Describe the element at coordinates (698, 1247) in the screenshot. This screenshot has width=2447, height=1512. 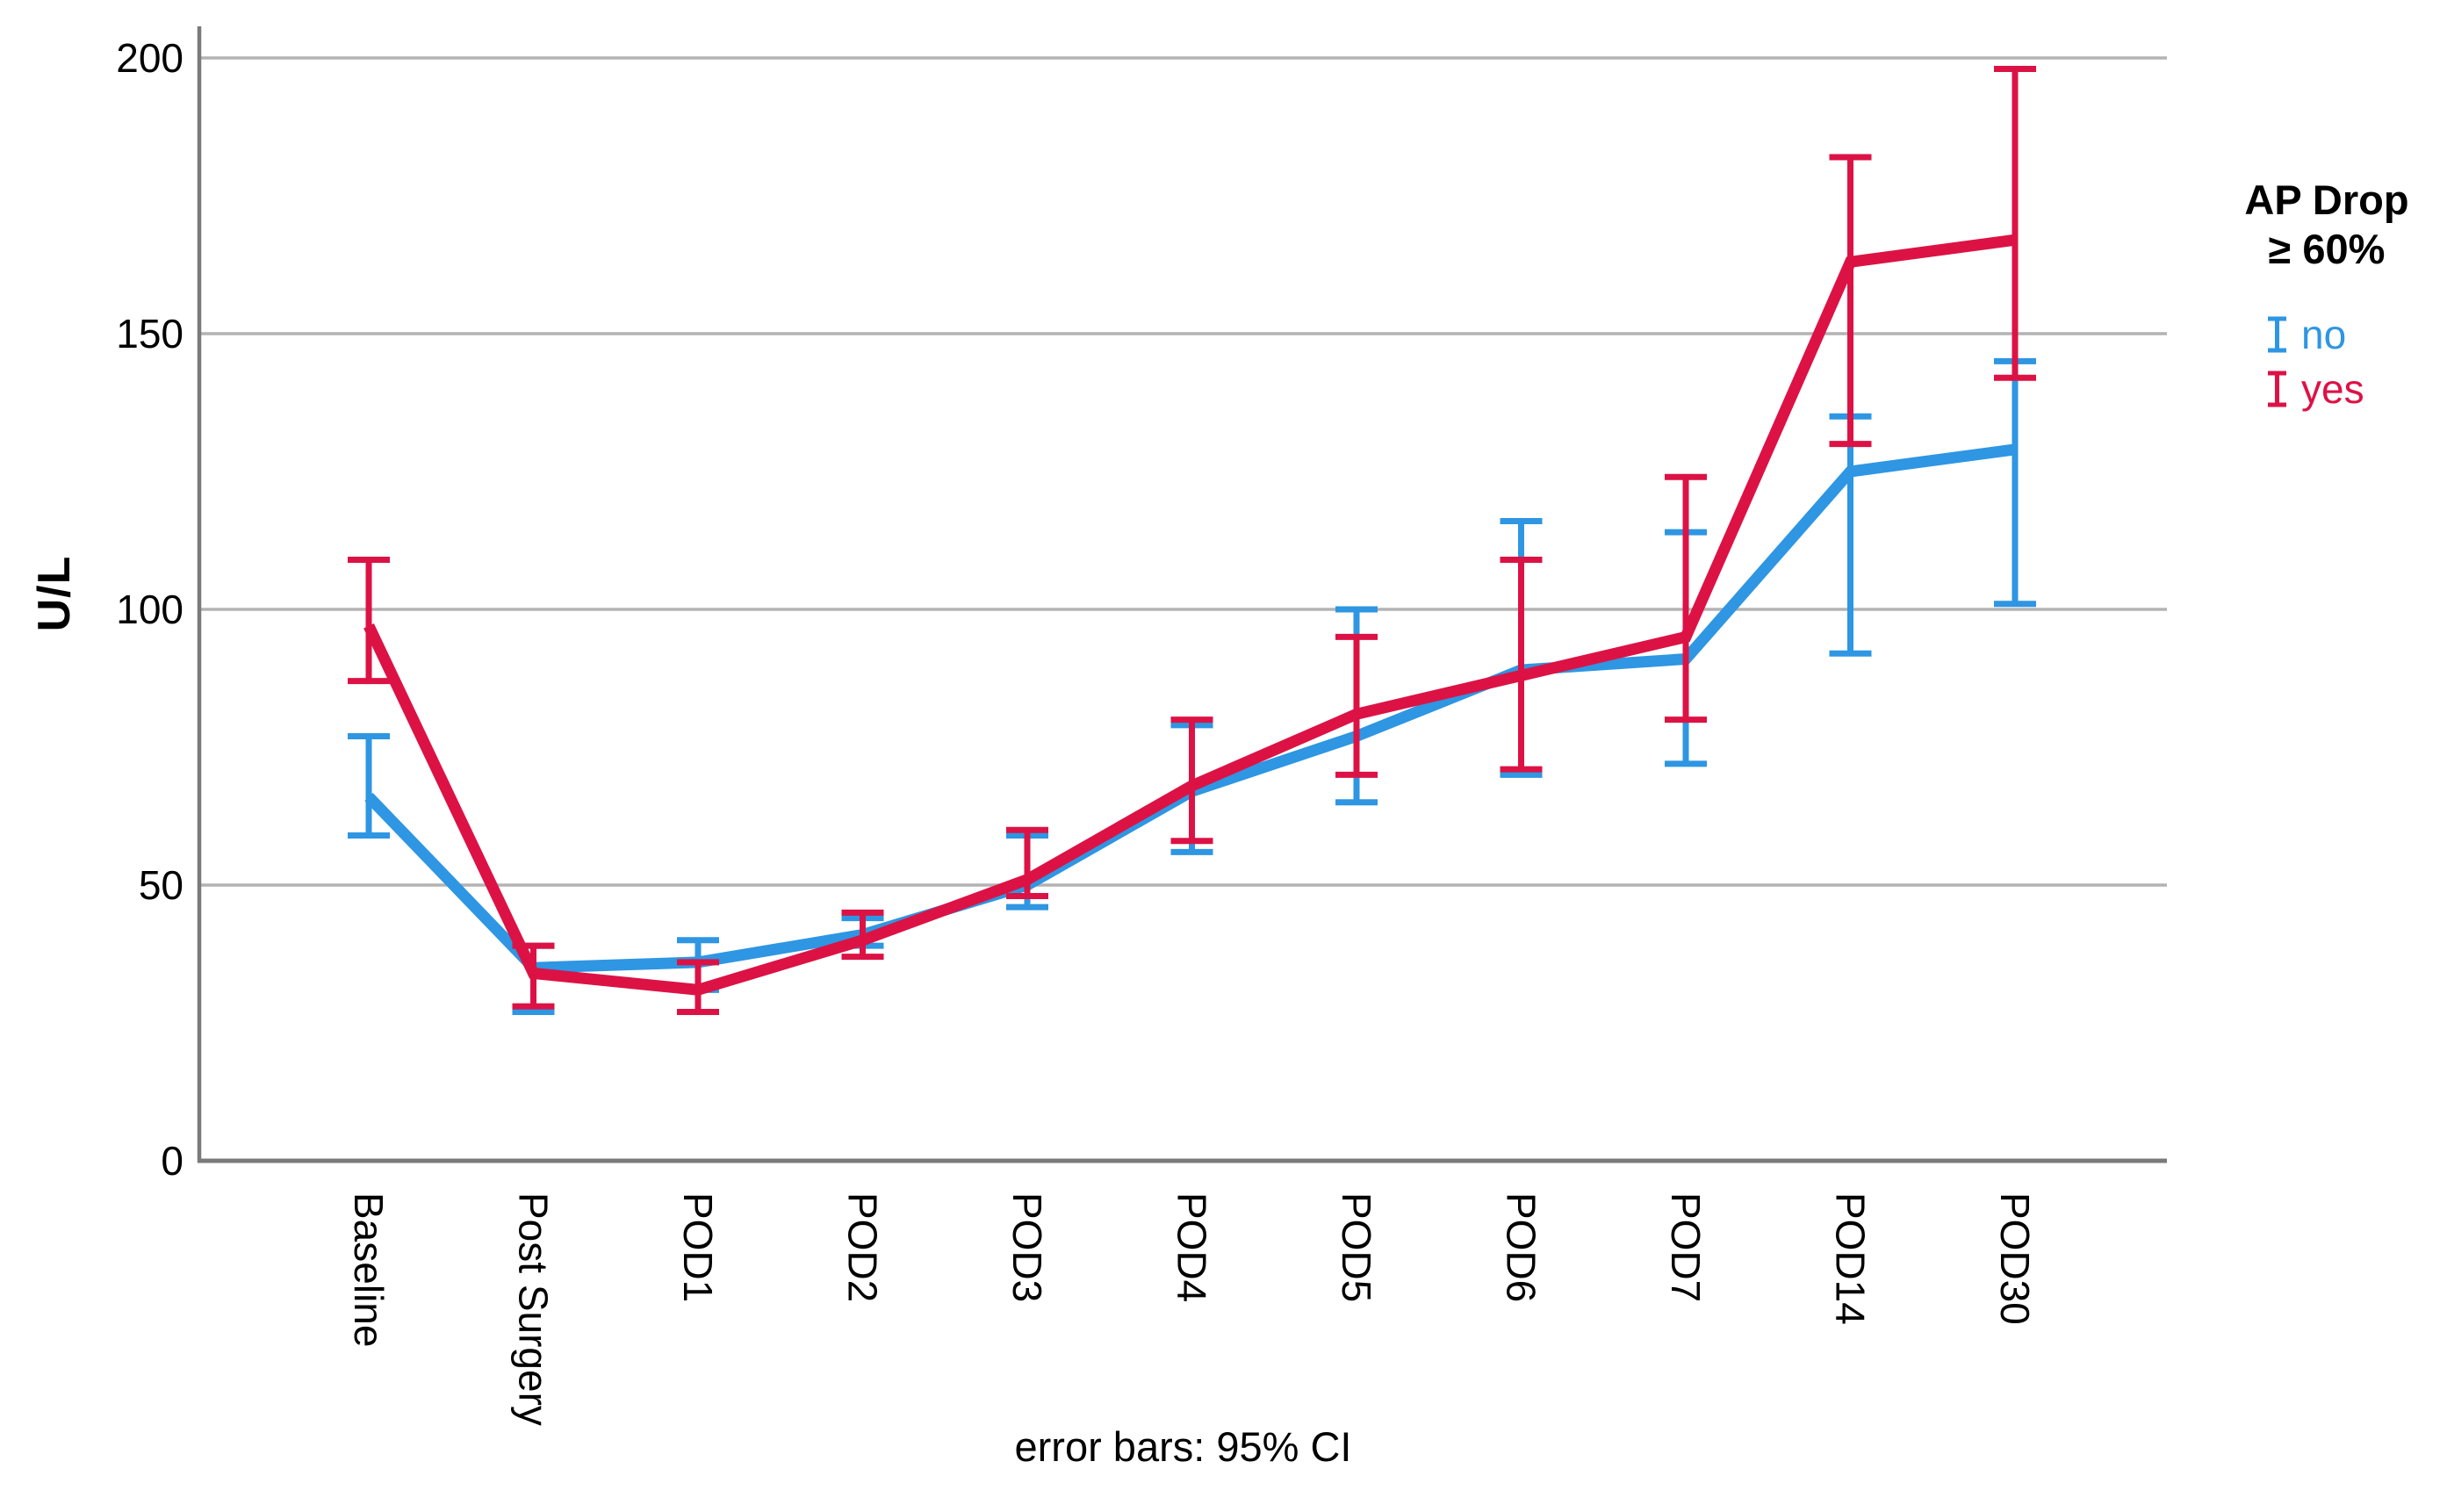
I see `x-tick-label: POD1` at that location.